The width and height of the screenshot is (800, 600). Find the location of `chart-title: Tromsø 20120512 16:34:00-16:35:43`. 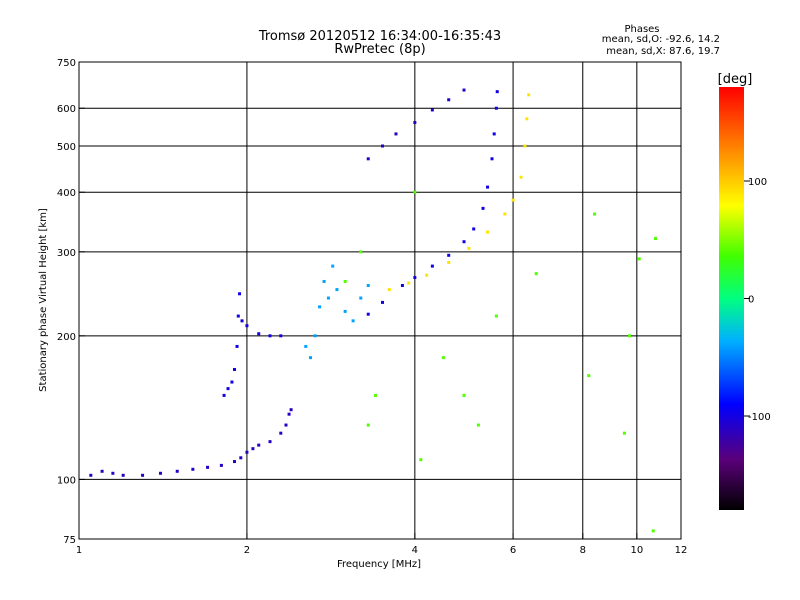

chart-title: Tromsø 20120512 16:34:00-16:35:43 is located at coordinates (379, 36).